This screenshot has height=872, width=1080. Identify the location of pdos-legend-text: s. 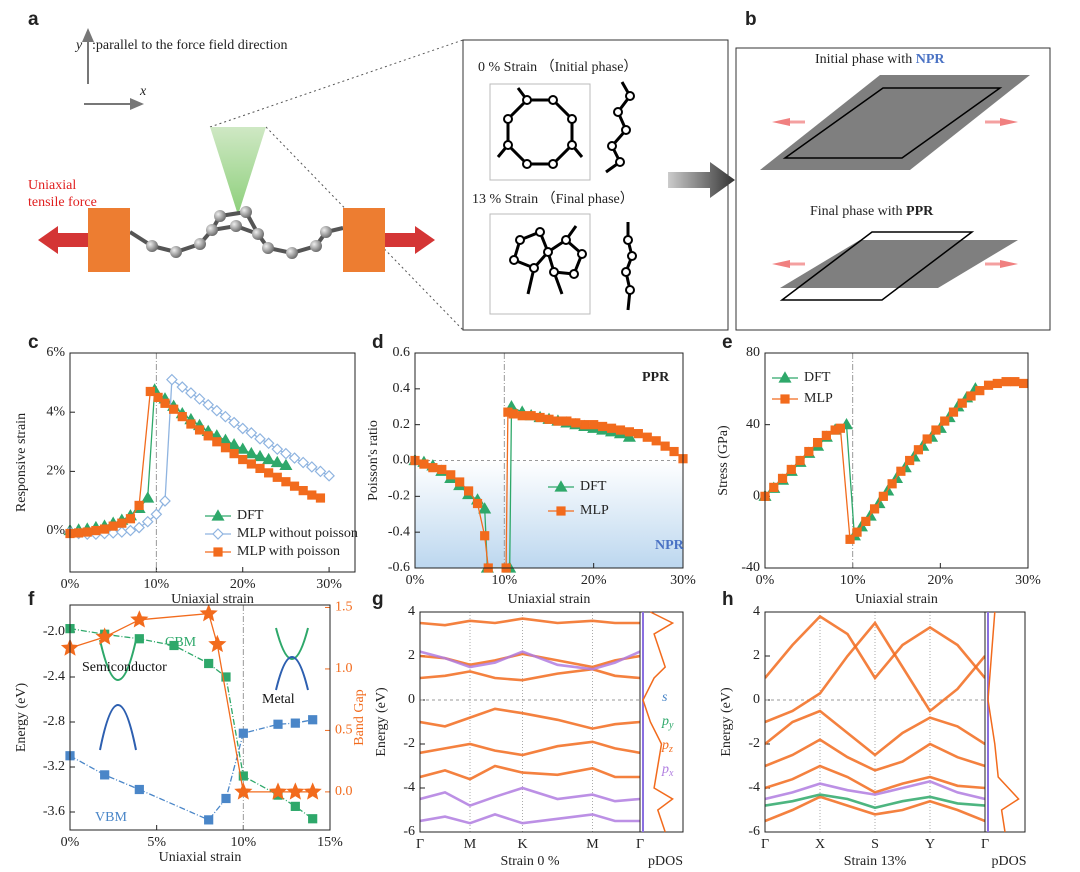
(665, 697).